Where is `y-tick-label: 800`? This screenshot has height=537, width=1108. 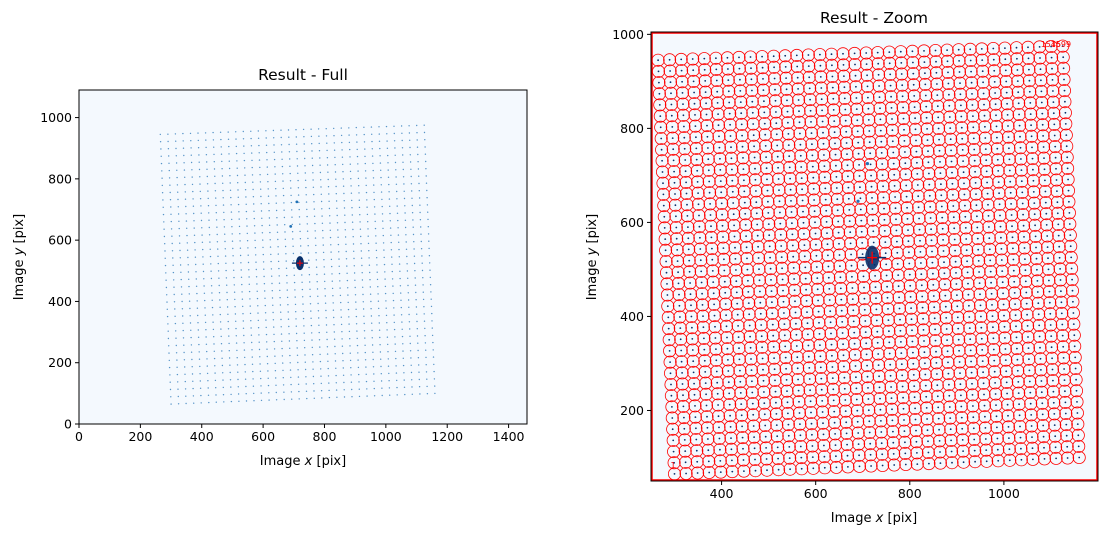
y-tick-label: 800 is located at coordinates (632, 128).